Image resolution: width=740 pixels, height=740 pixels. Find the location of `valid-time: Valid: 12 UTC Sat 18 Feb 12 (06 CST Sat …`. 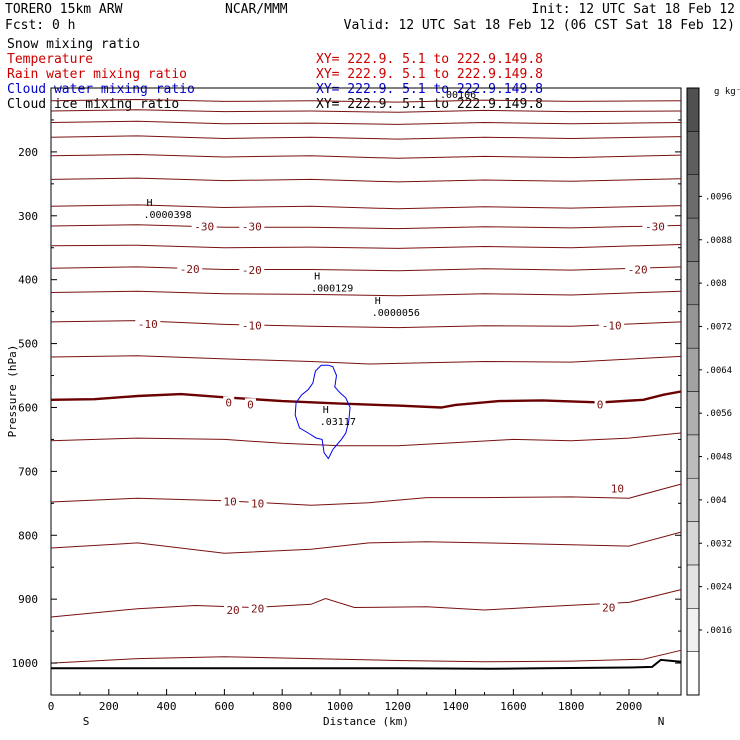

valid-time: Valid: 12 UTC Sat 18 Feb 12 (06 CST Sat … is located at coordinates (539, 25).